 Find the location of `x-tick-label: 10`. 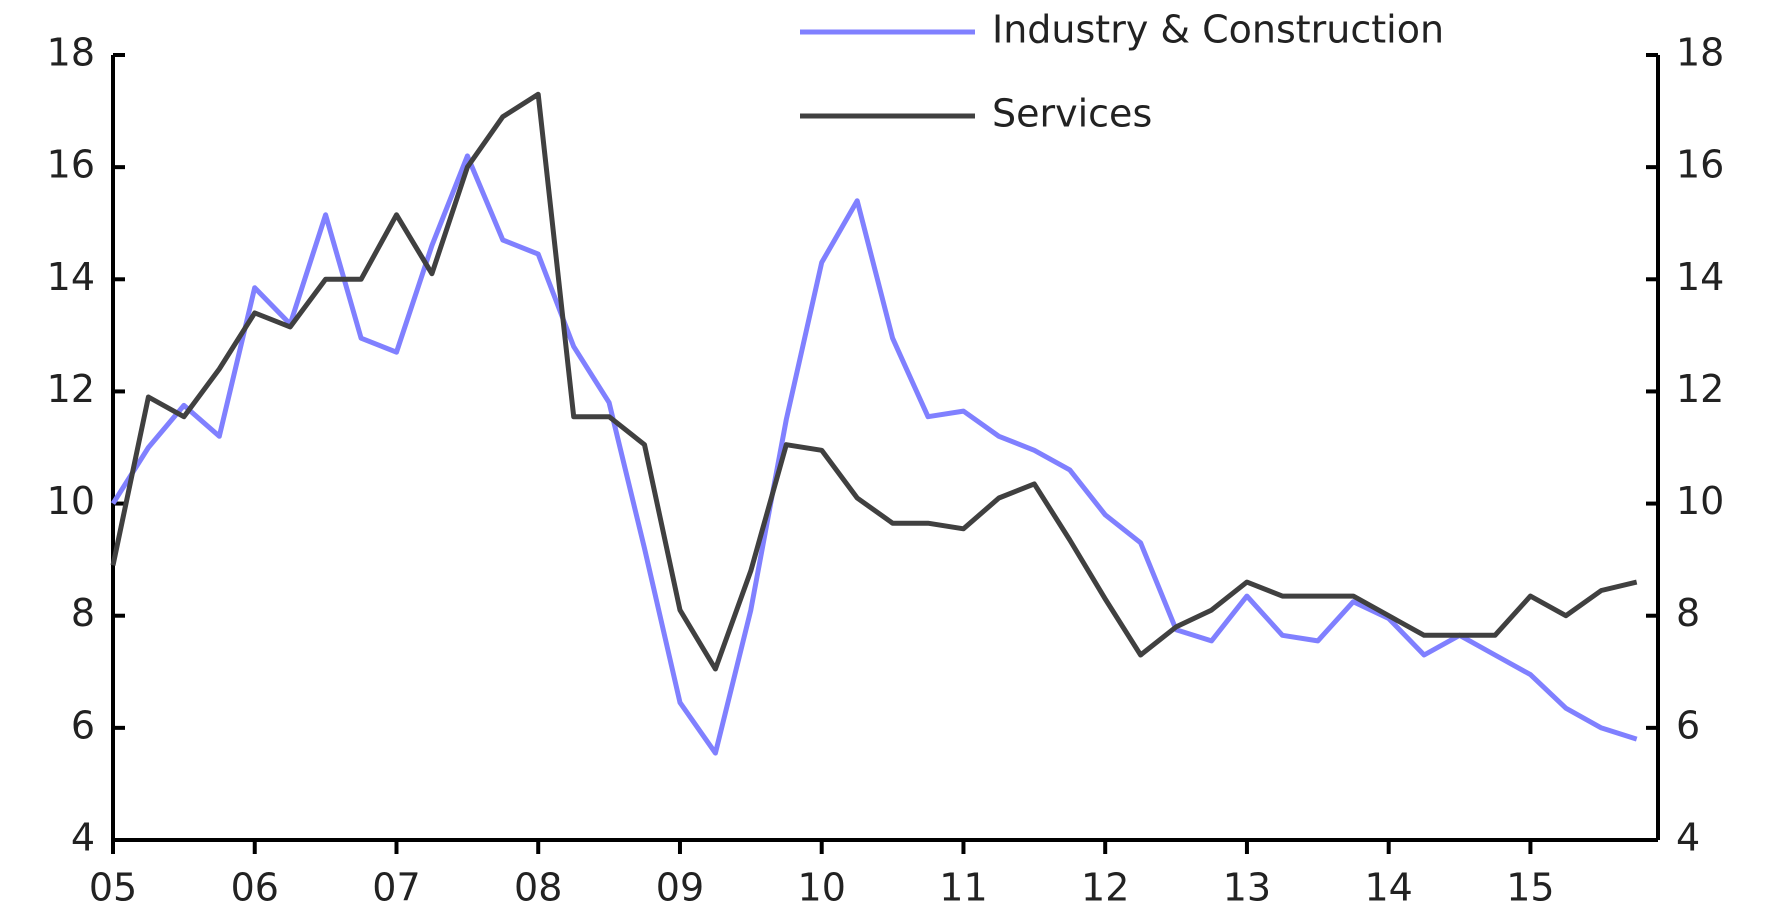

x-tick-label: 10 is located at coordinates (822, 888).